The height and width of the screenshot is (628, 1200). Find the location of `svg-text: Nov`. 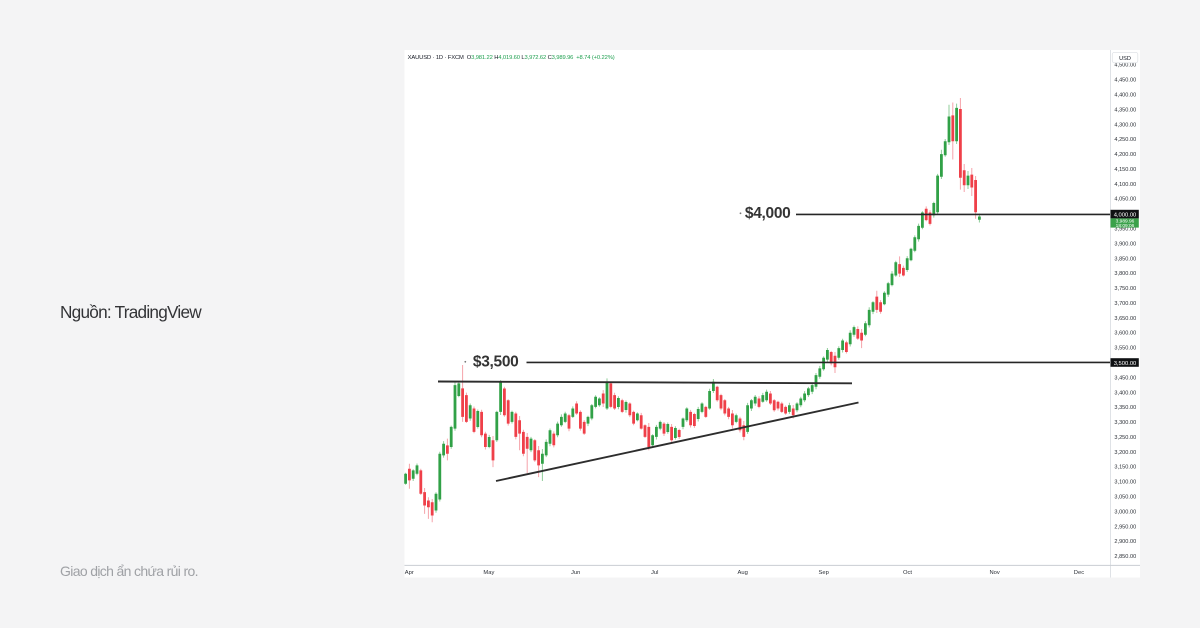

svg-text: Nov is located at coordinates (995, 573).